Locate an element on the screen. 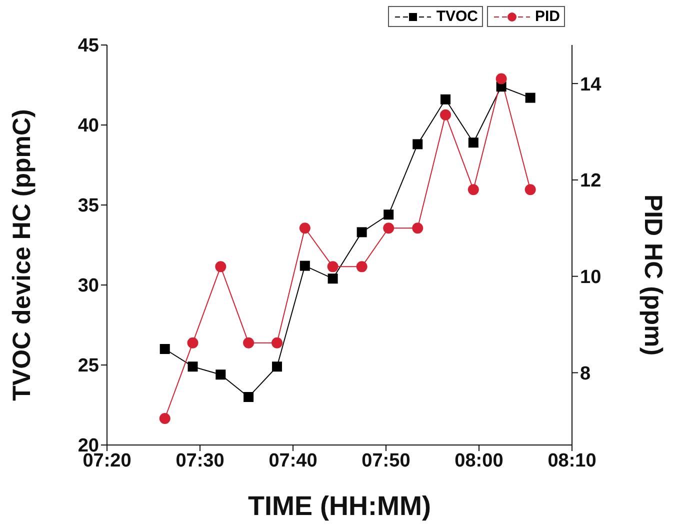  y-tick-label: 35 is located at coordinates (89, 206).